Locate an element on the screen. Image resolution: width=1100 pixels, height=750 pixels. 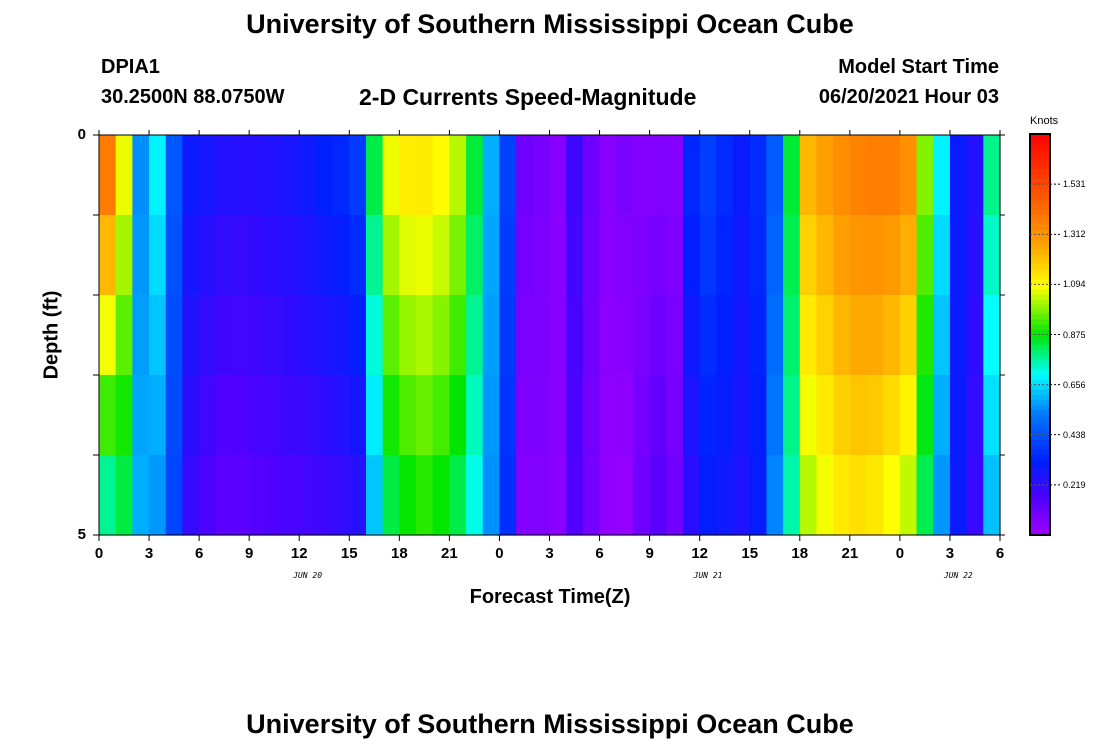
x-tick-label: 3 is located at coordinates (950, 553).